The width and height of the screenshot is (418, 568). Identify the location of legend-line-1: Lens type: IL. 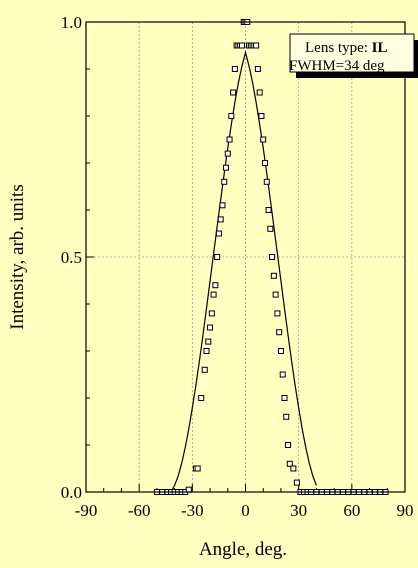
(346, 48).